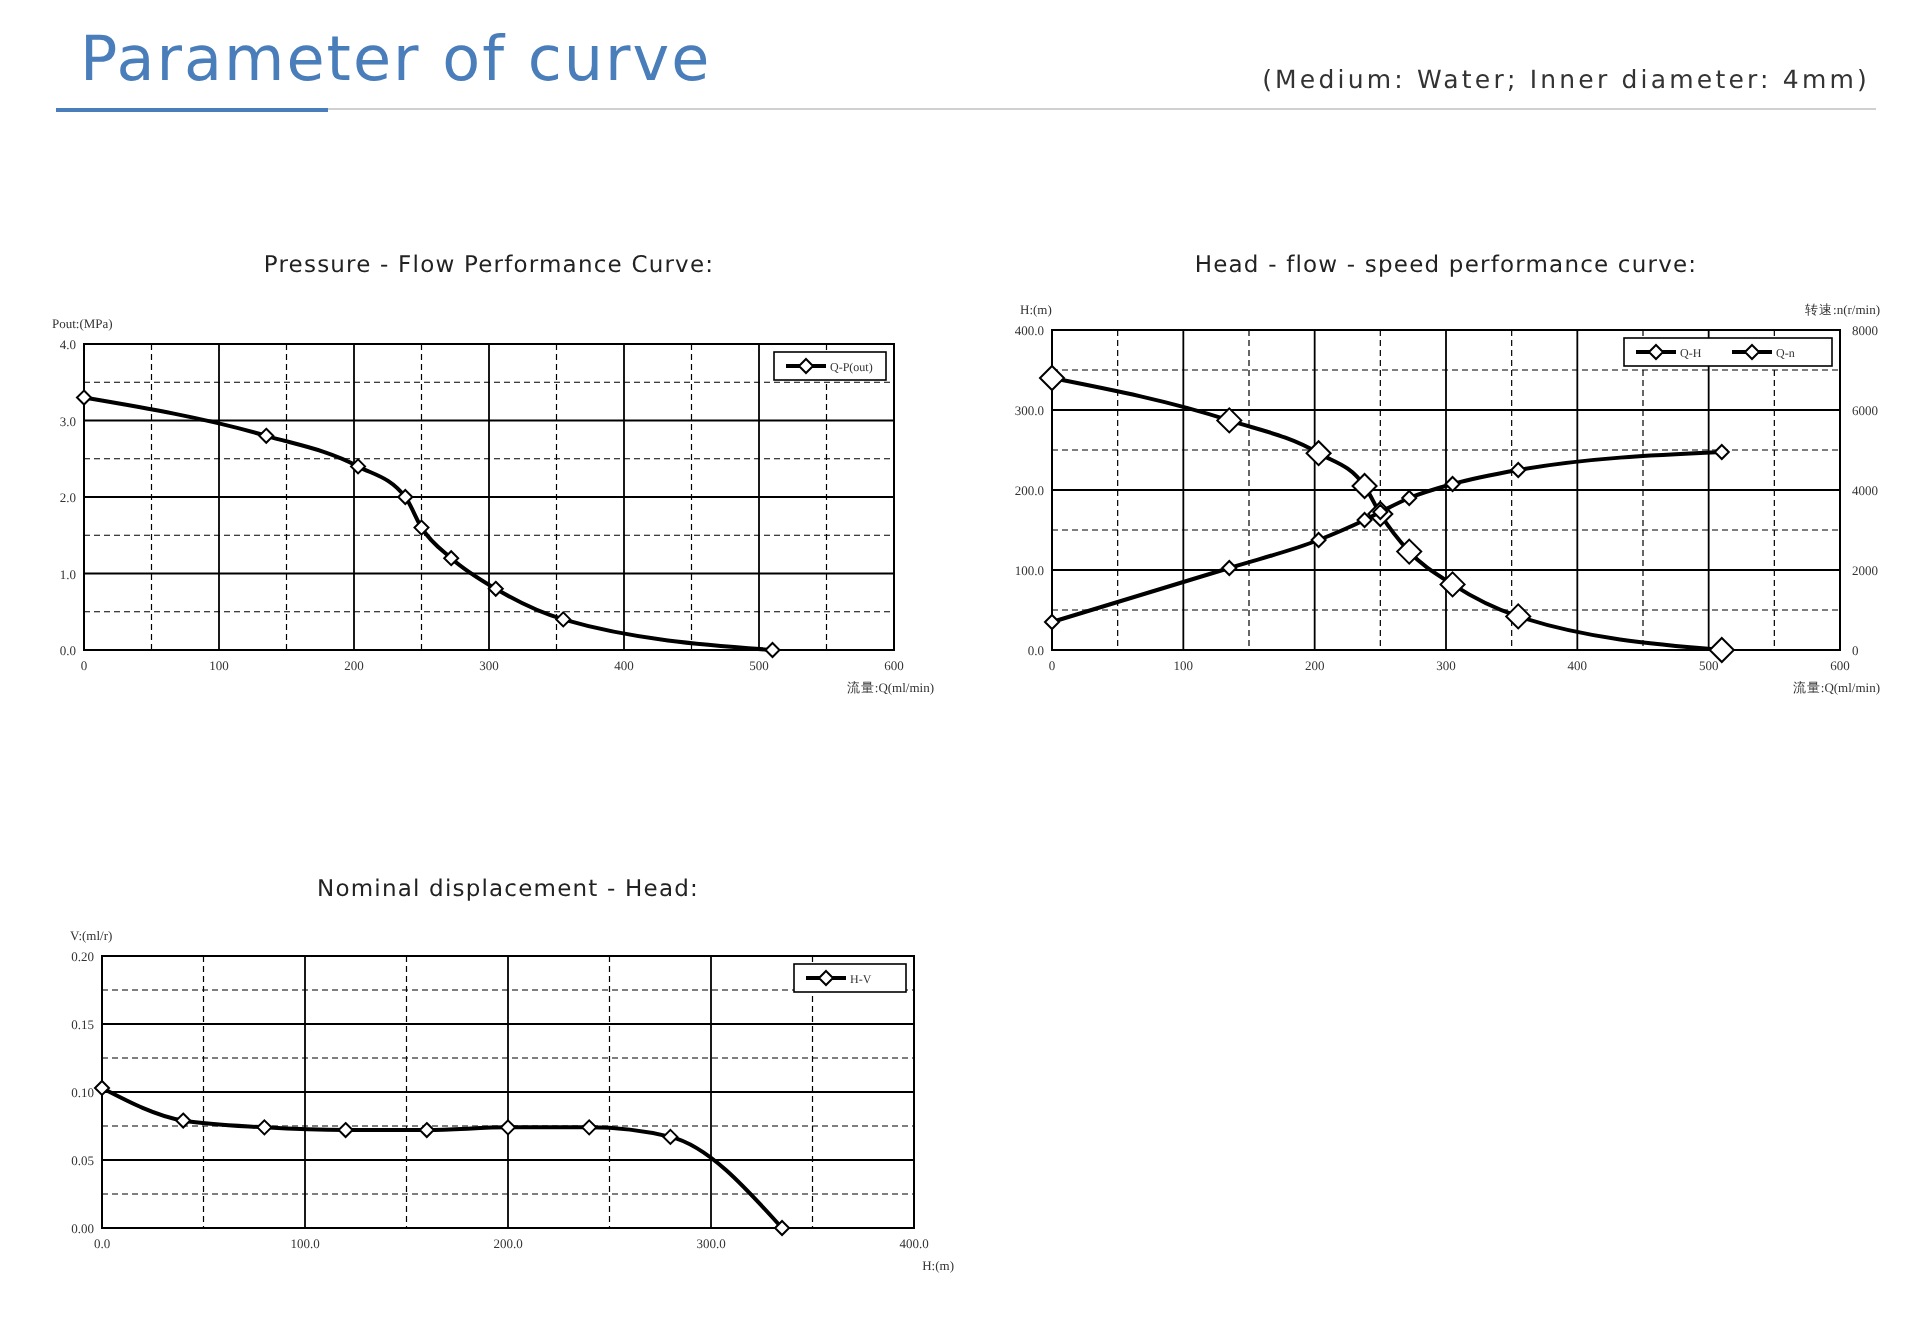 The width and height of the screenshot is (1920, 1322). Describe the element at coordinates (396, 60) in the screenshot. I see `text: Parameter of curve` at that location.